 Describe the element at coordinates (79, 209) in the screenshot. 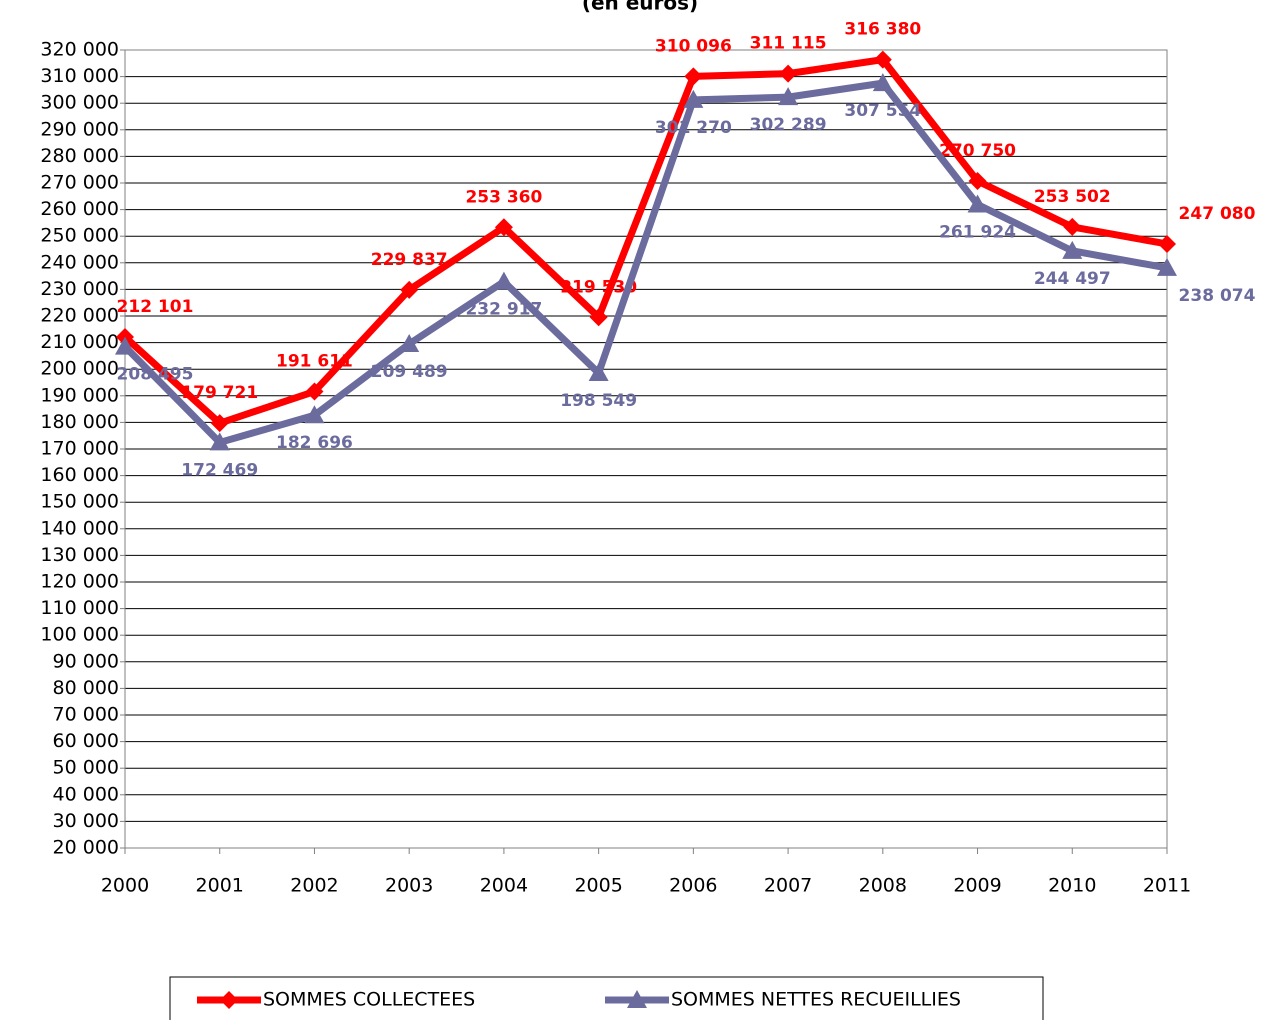

I see `y-tick-label: 260 000` at that location.